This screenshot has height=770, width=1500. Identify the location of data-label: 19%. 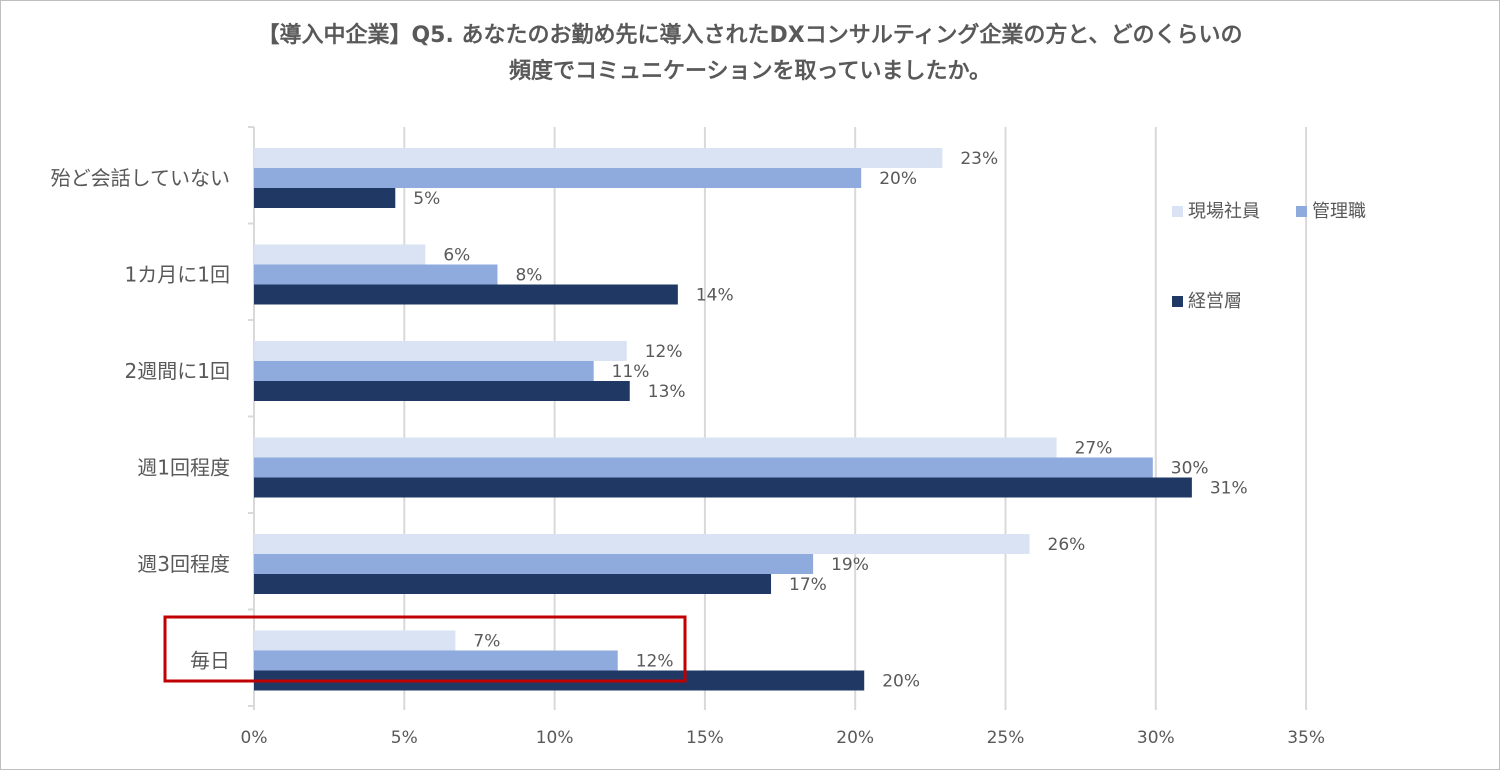
(850, 565).